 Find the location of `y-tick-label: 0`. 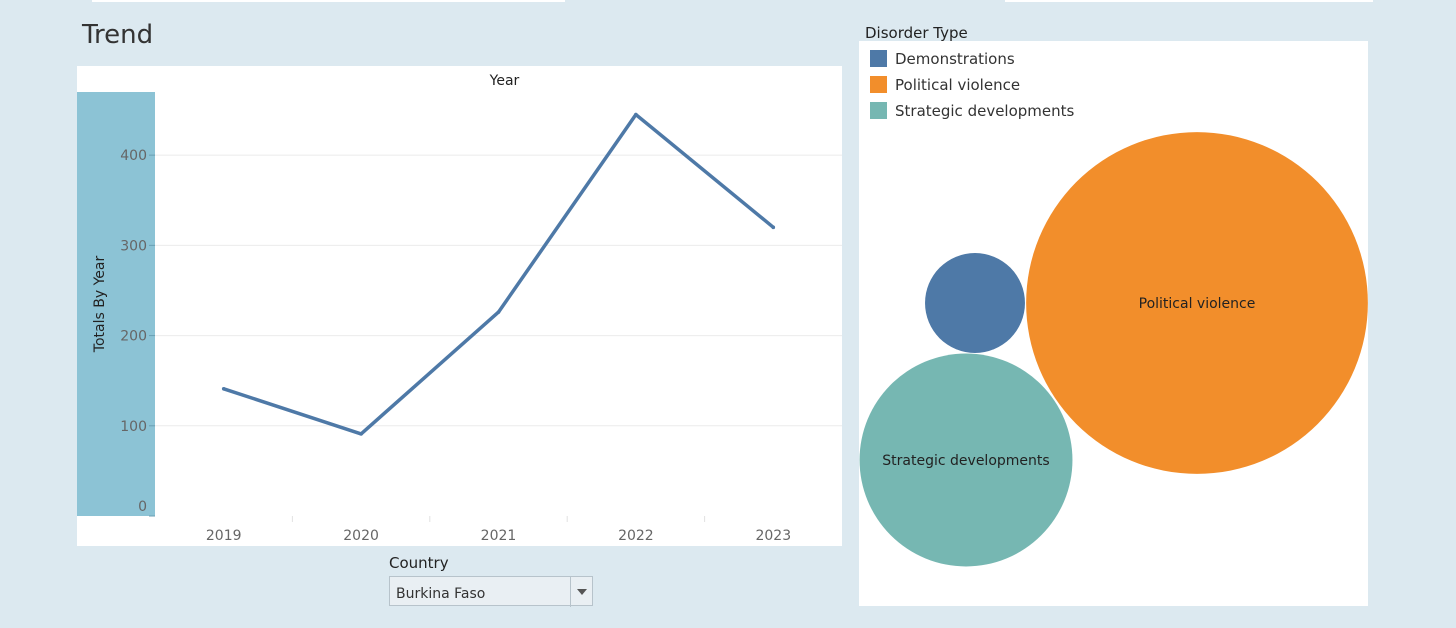

y-tick-label: 0 is located at coordinates (142, 507).